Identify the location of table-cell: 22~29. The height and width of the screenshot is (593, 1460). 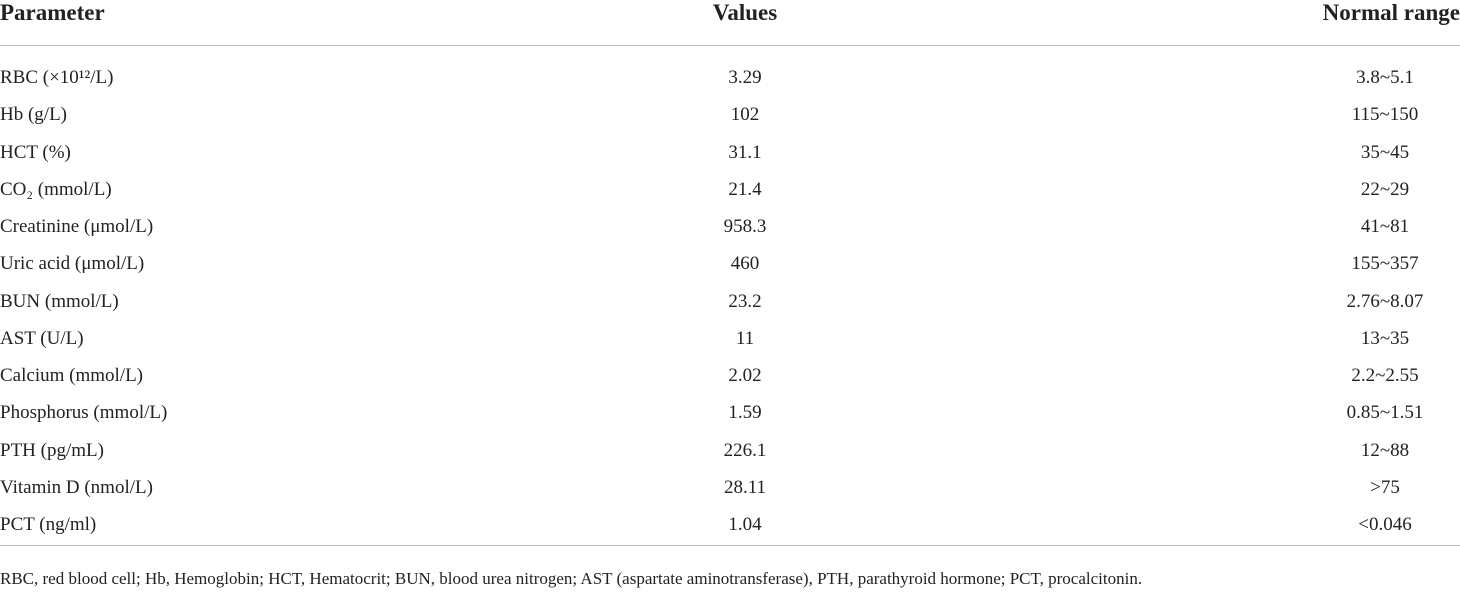
(1385, 189).